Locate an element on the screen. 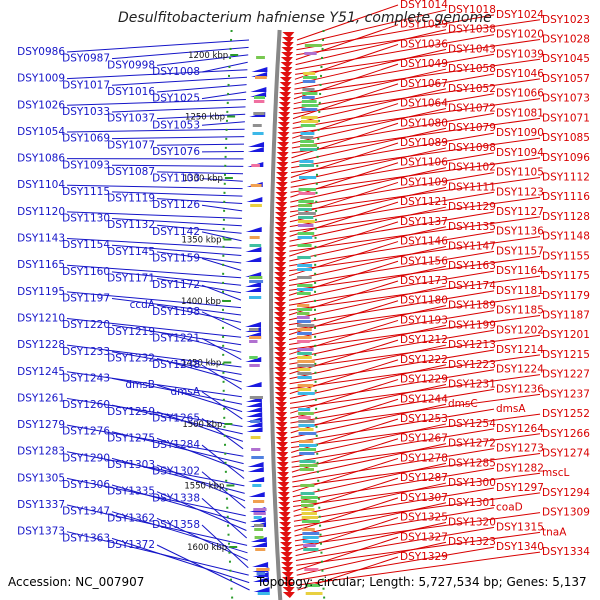 This screenshot has height=600, width=600. gene-label-right: DSY1146 is located at coordinates (424, 242).